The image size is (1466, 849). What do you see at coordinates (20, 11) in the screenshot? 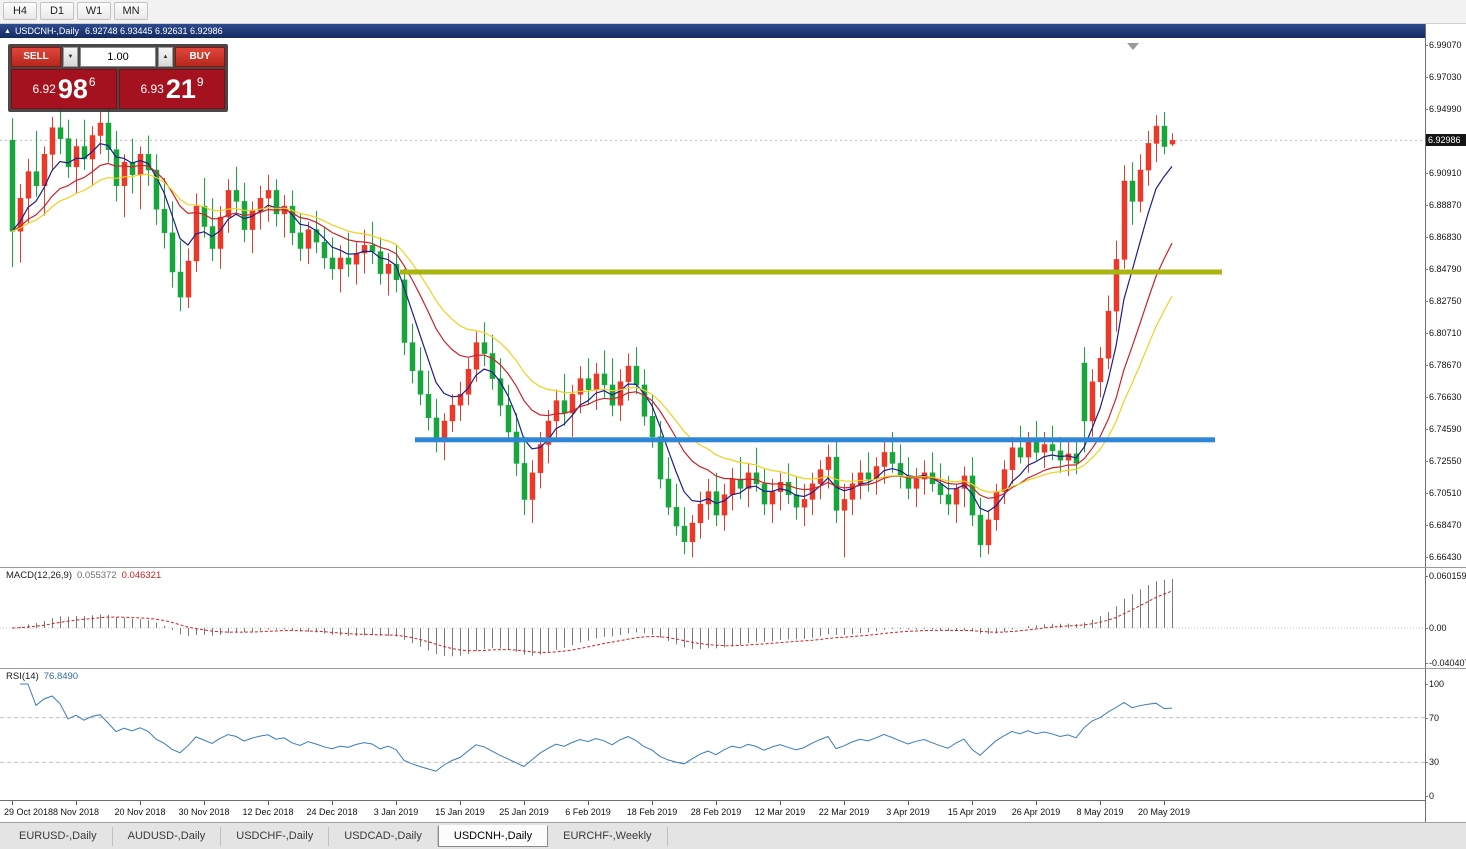
I see `timeframe-button-h4: H4` at bounding box center [20, 11].